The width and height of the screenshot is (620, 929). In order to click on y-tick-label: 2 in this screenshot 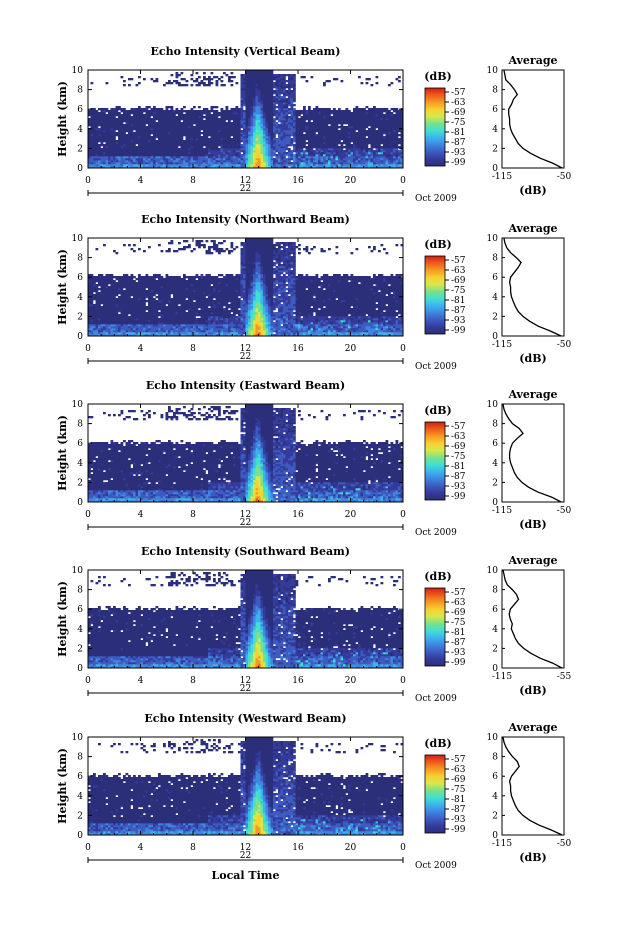, I will do `click(80, 816)`.